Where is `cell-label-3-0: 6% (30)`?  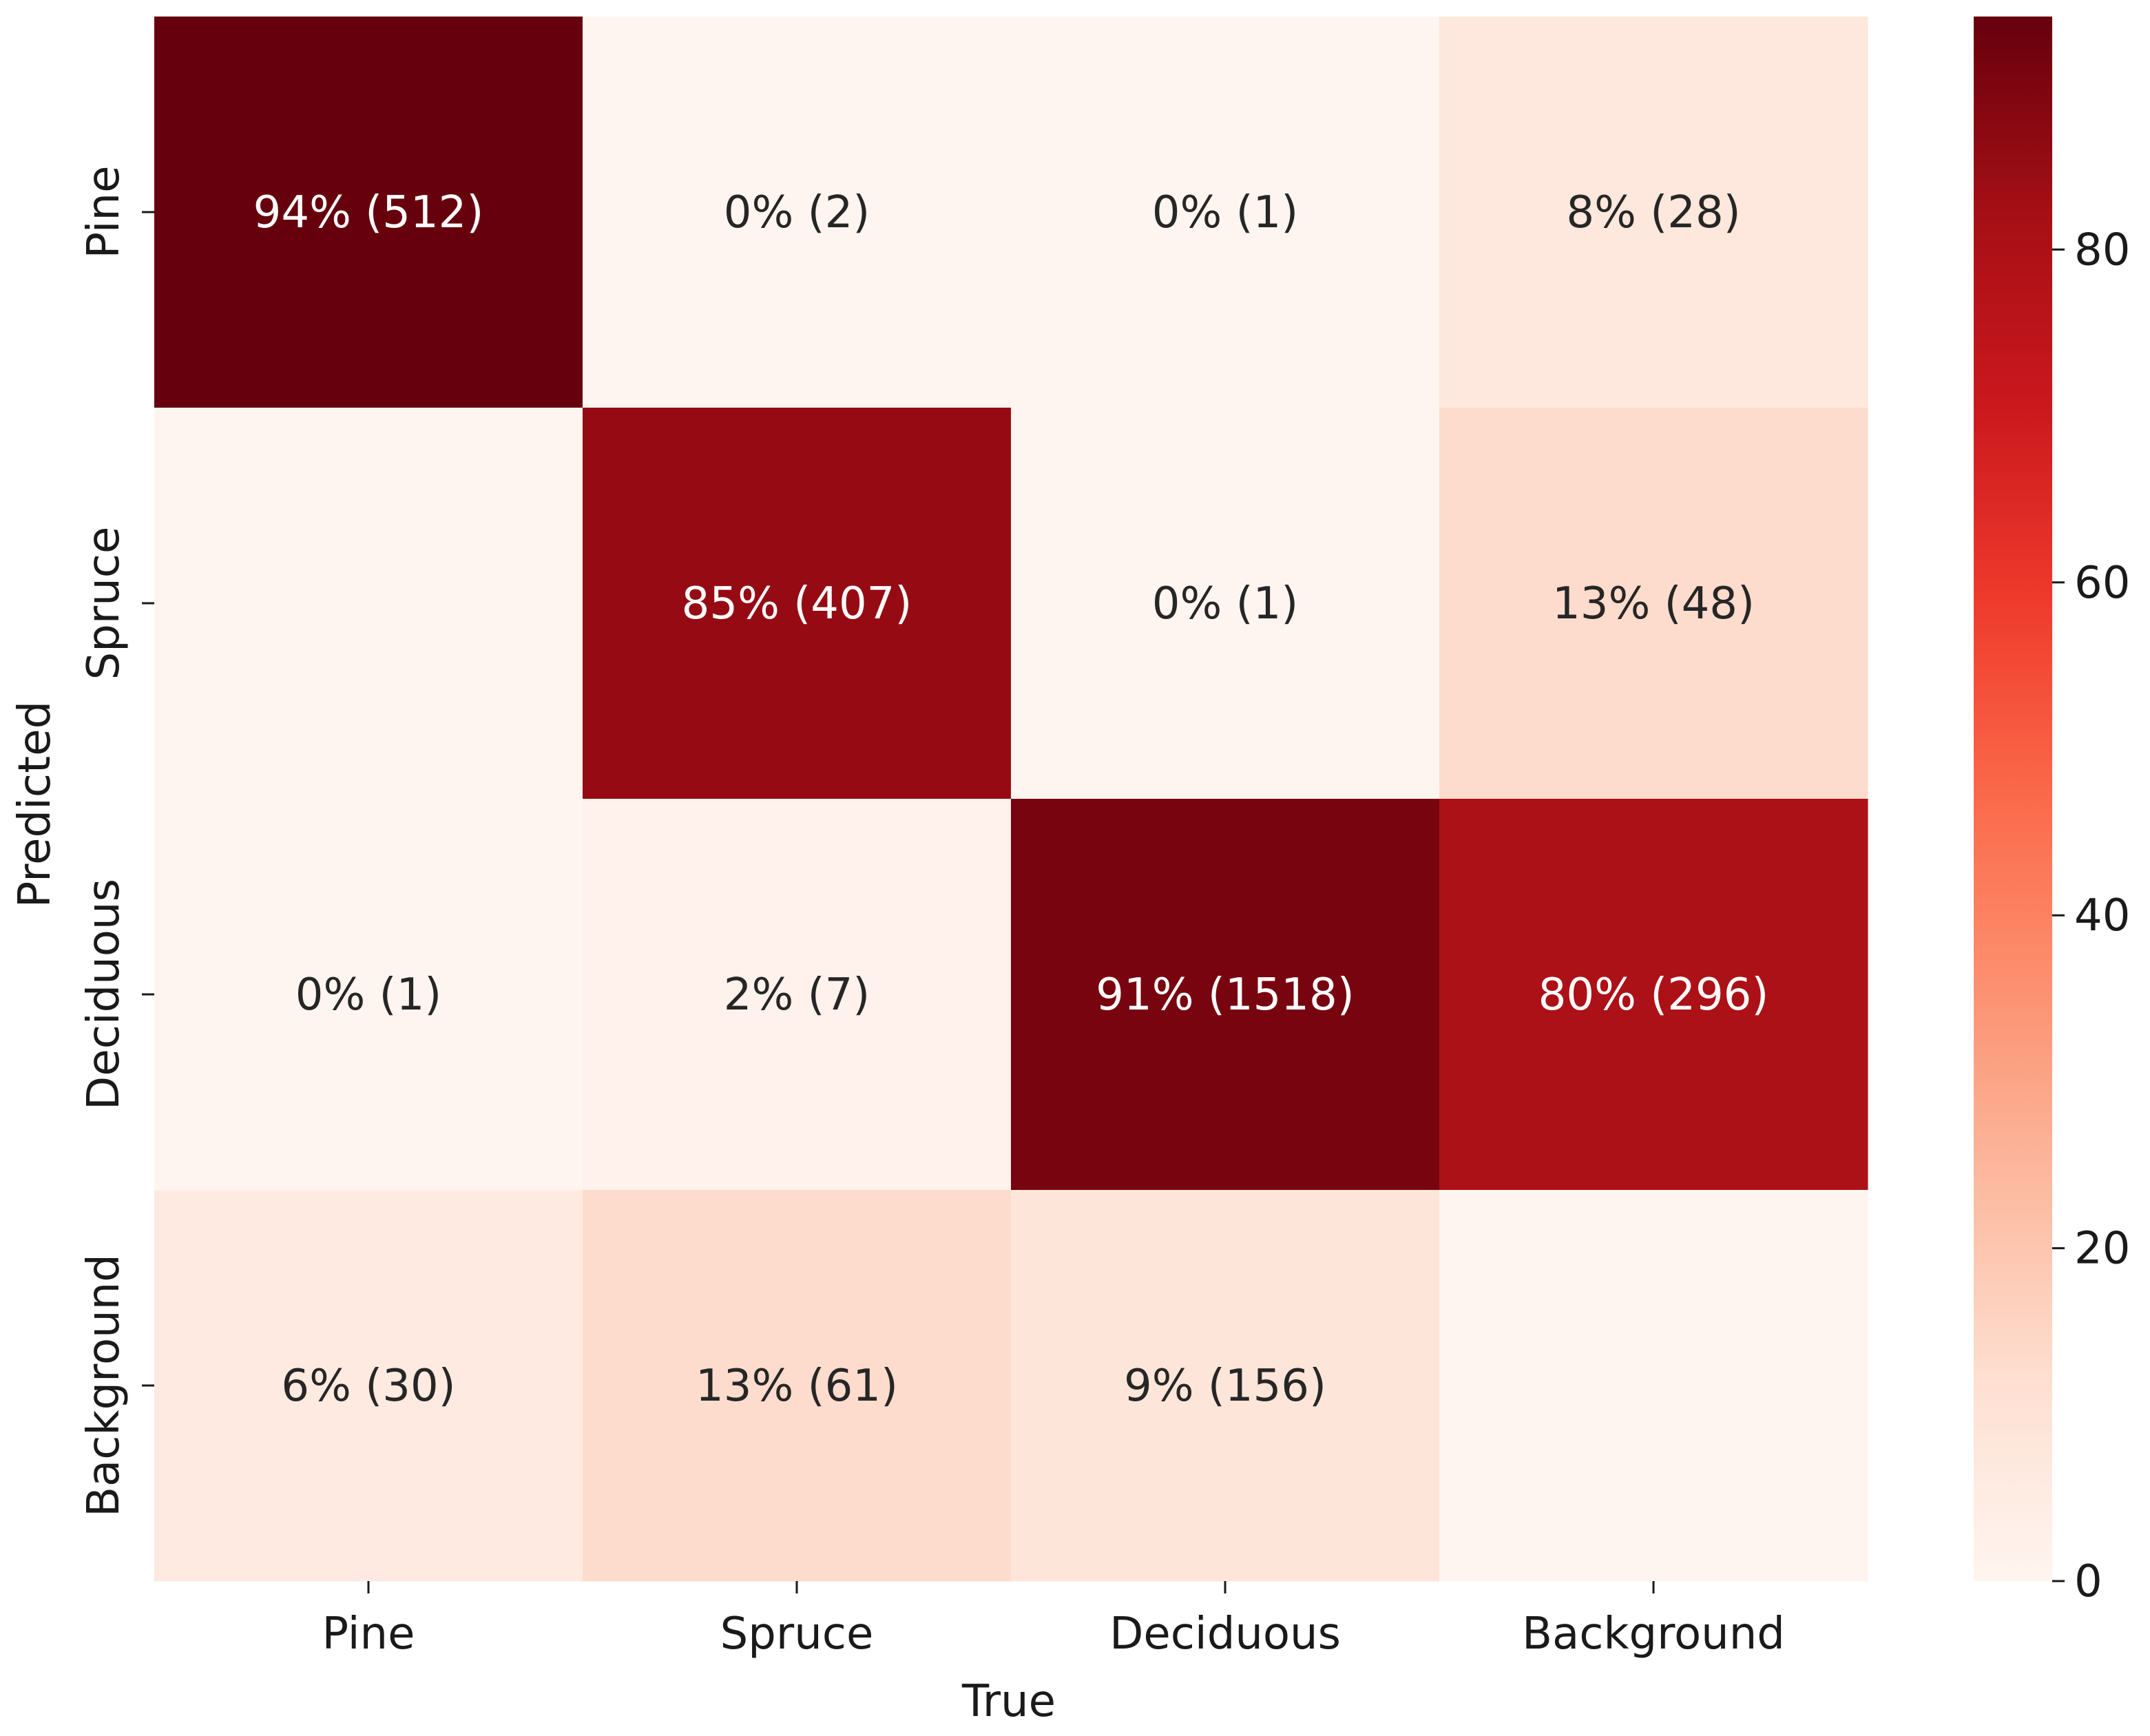
cell-label-3-0: 6% (30) is located at coordinates (368, 1386).